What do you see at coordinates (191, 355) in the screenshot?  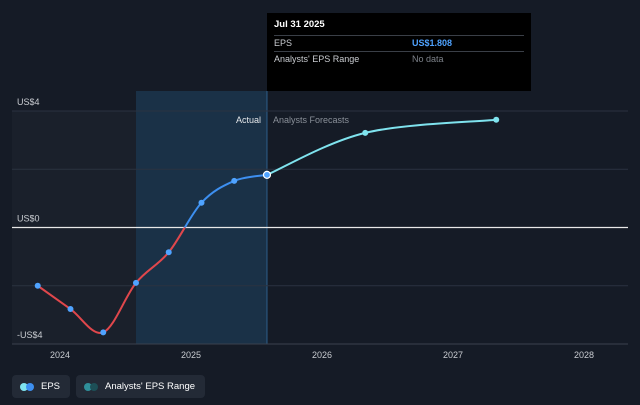 I see `x-tick-label-2025: 2025` at bounding box center [191, 355].